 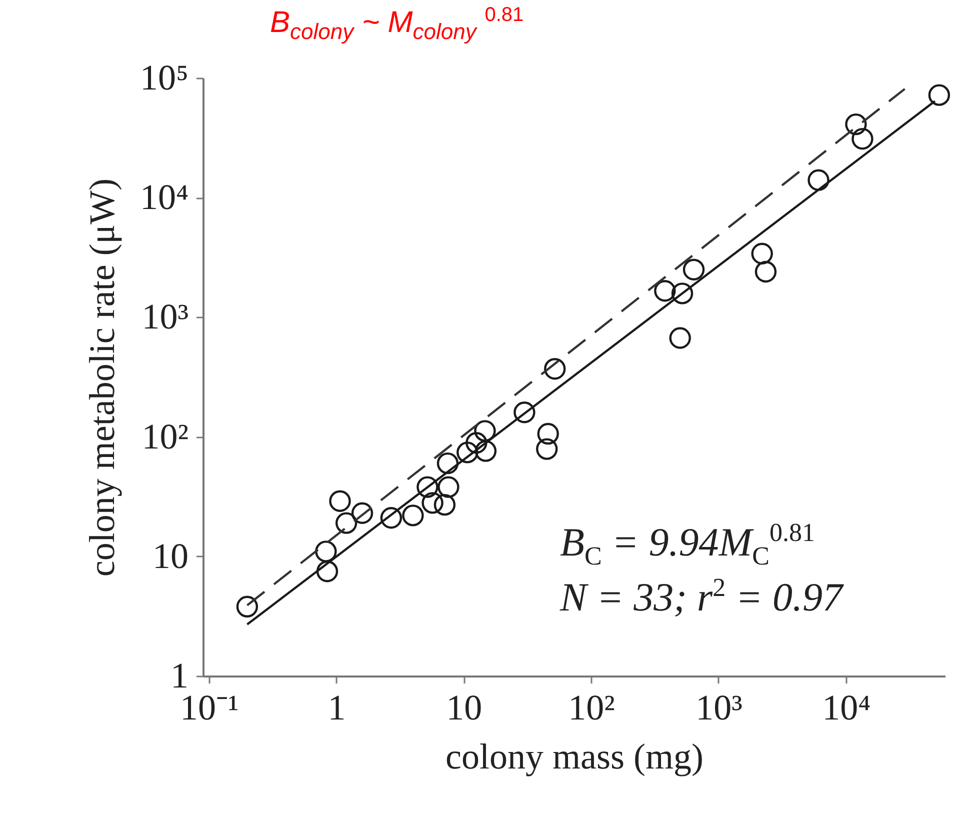 I want to click on y-tick-label: 10², so click(x=165, y=436).